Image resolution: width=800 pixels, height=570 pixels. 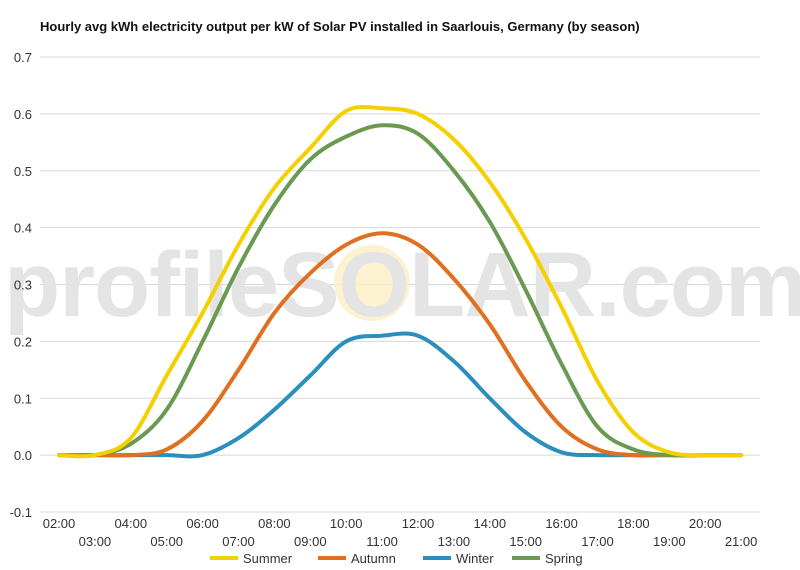 What do you see at coordinates (23, 455) in the screenshot?
I see `y-tick-label: 0.0` at bounding box center [23, 455].